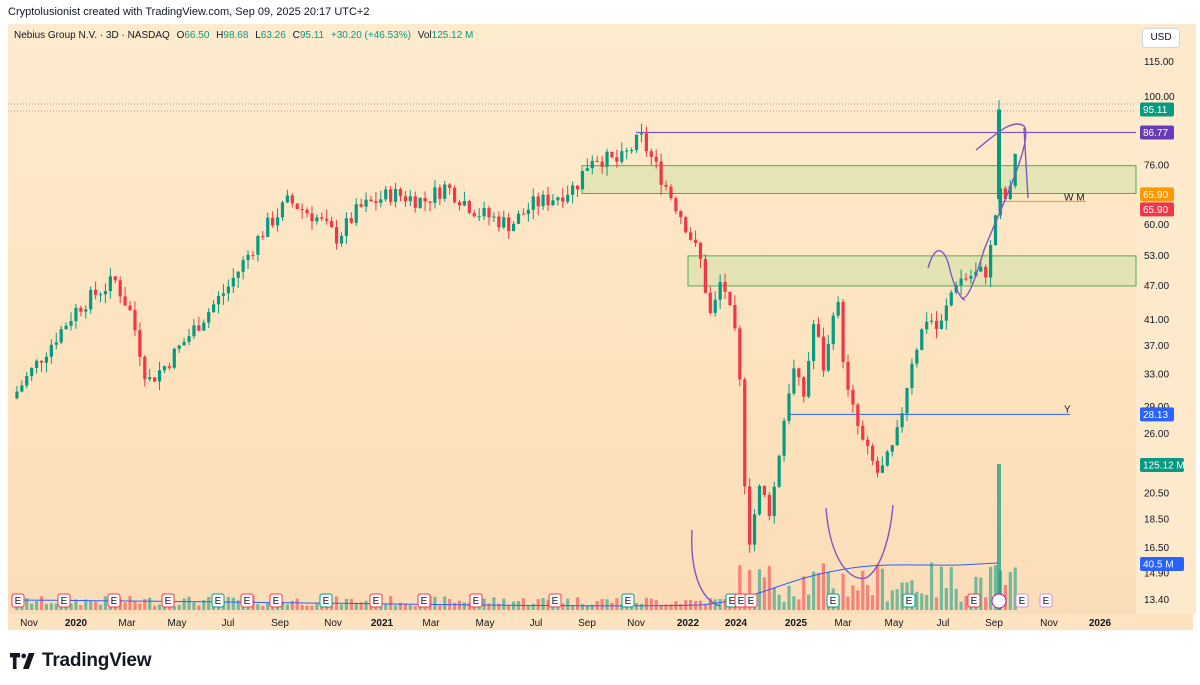 The width and height of the screenshot is (1200, 685). What do you see at coordinates (1156, 166) in the screenshot?
I see `y-axis-tick-label: 76.00` at bounding box center [1156, 166].